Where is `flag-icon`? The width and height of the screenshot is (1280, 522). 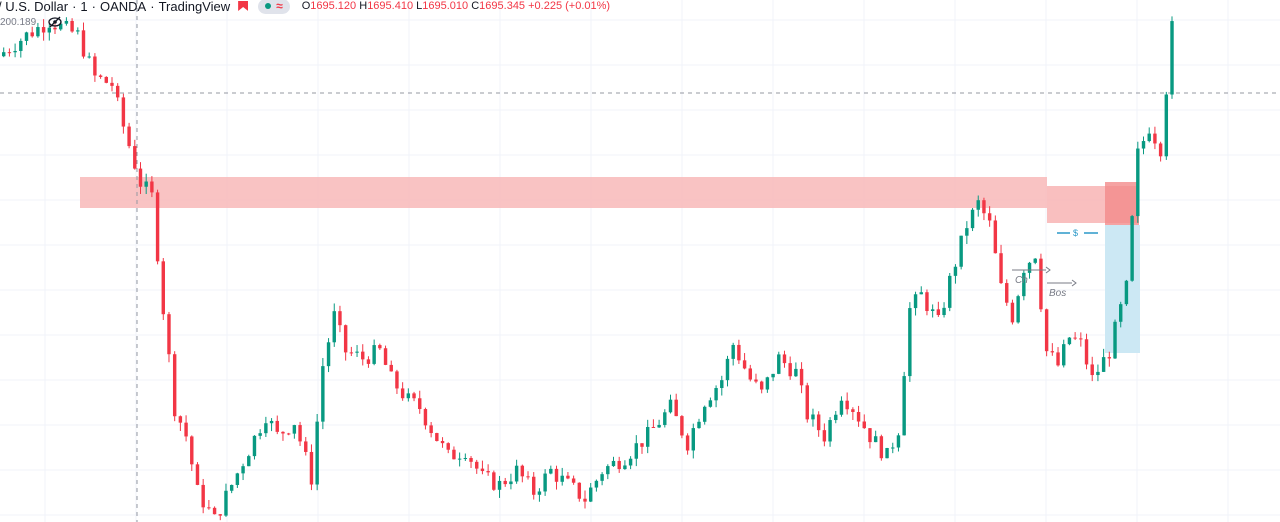
flag-icon is located at coordinates (243, 6).